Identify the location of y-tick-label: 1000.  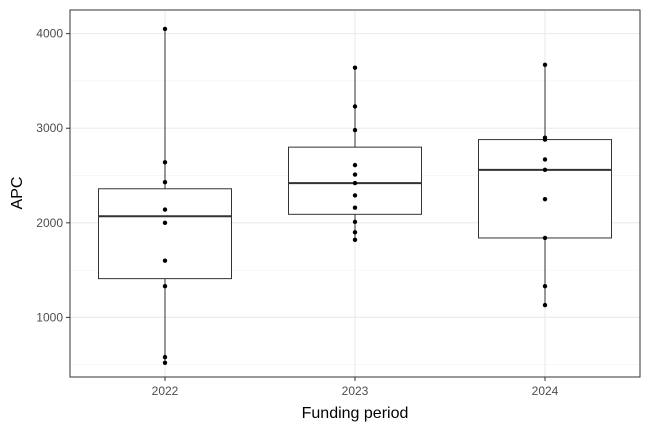
(49, 317).